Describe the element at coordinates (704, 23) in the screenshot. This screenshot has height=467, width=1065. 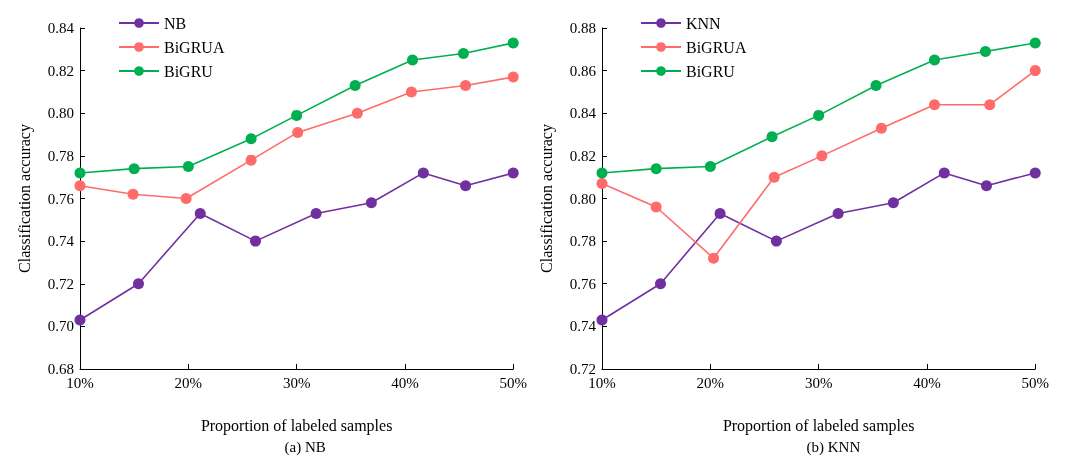
I see `legend-label: KNN` at that location.